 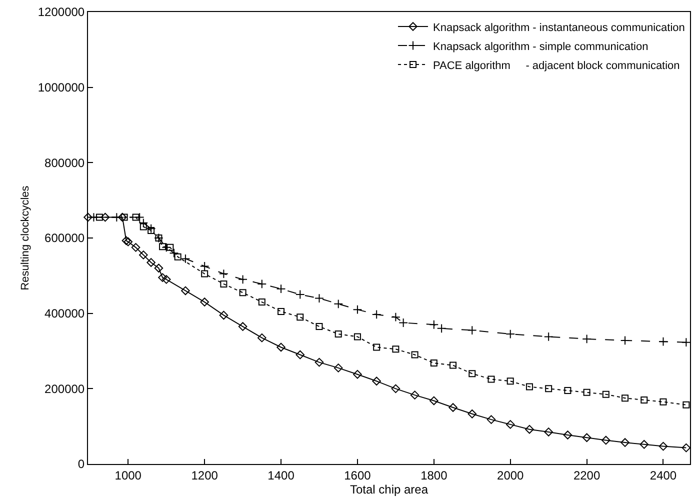 I want to click on y-tick-label: 200000, so click(x=64, y=389).